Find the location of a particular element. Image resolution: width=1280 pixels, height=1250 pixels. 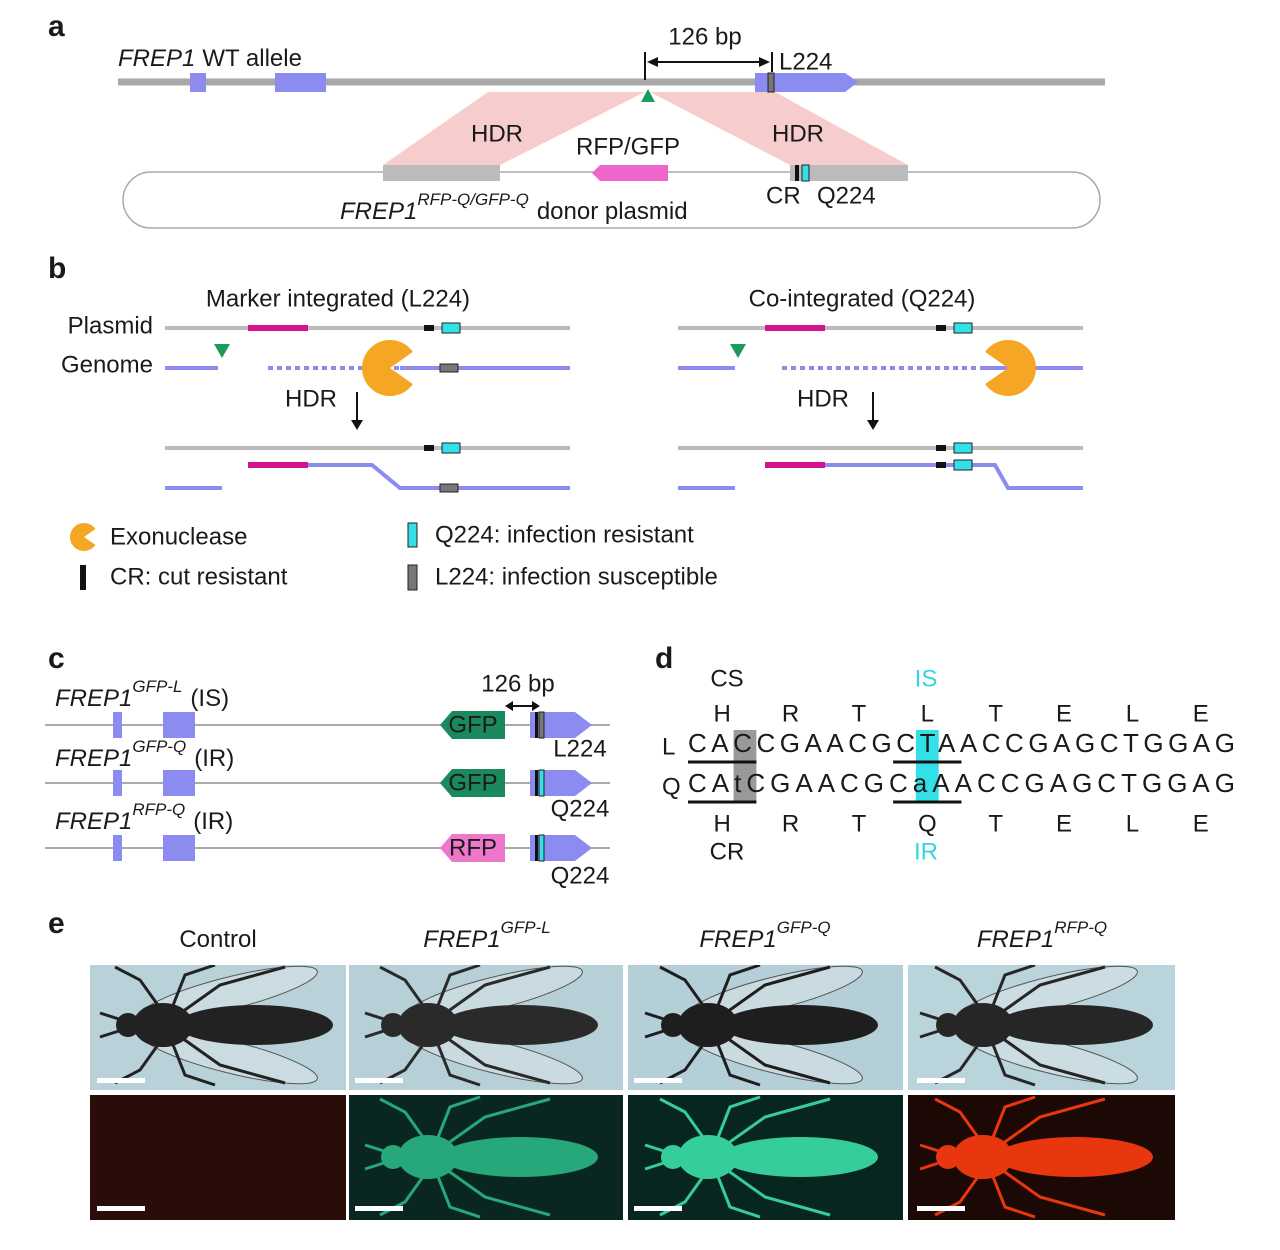

panel-label: a is located at coordinates (56, 26).